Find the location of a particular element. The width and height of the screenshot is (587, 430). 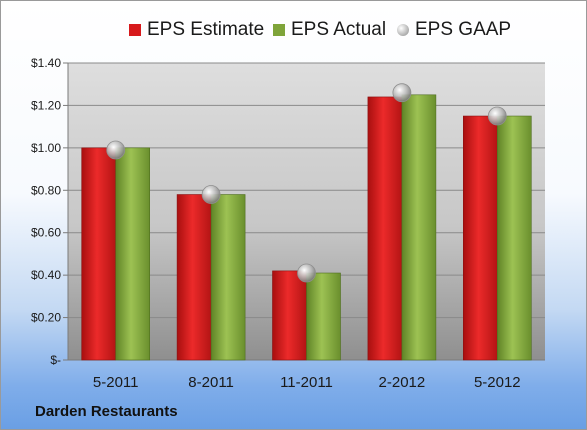

y-tick-label: $0.20 is located at coordinates (46, 318).